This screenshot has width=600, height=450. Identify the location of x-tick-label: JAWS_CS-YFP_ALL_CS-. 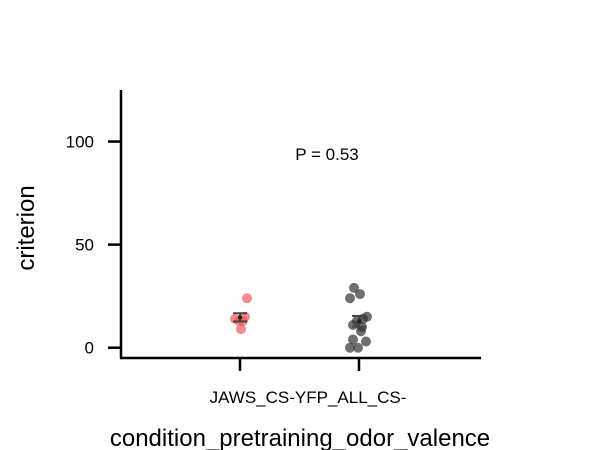
(308, 397).